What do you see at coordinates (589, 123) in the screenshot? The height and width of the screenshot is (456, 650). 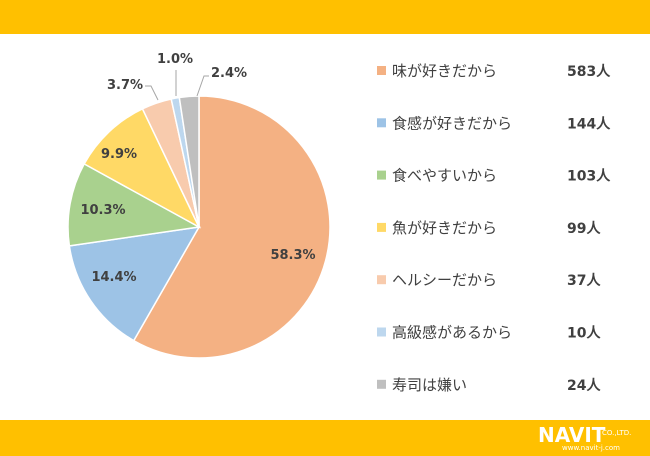 I see `legend-count: 144人` at bounding box center [589, 123].